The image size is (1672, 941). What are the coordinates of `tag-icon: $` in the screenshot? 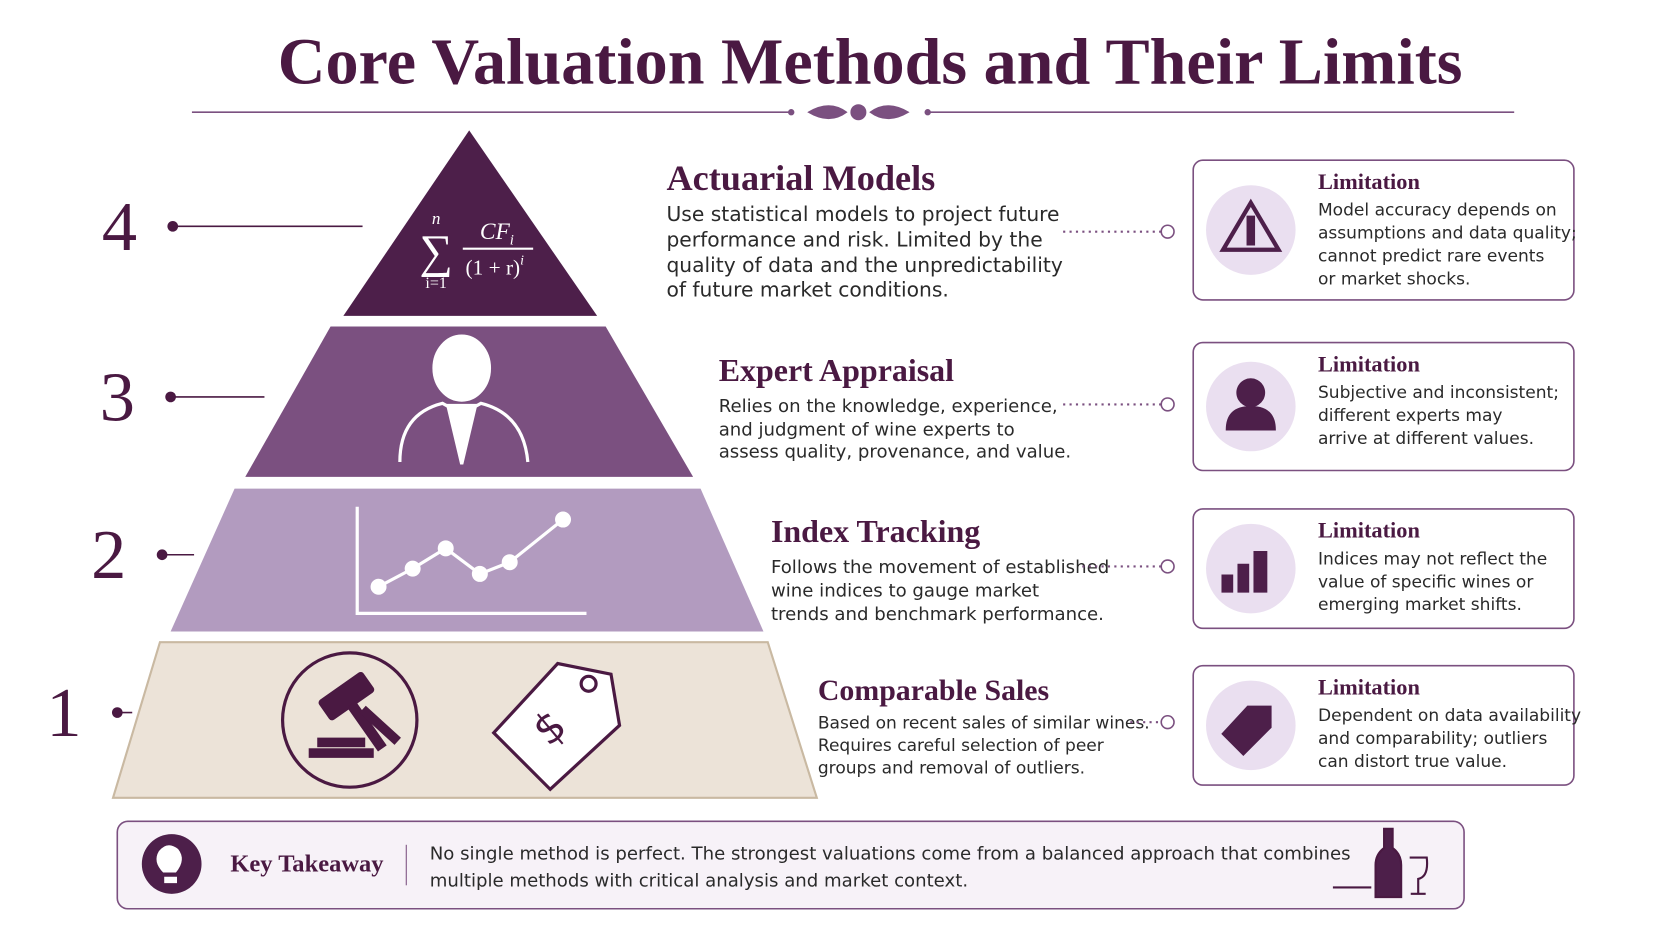 It's located at (556, 726).